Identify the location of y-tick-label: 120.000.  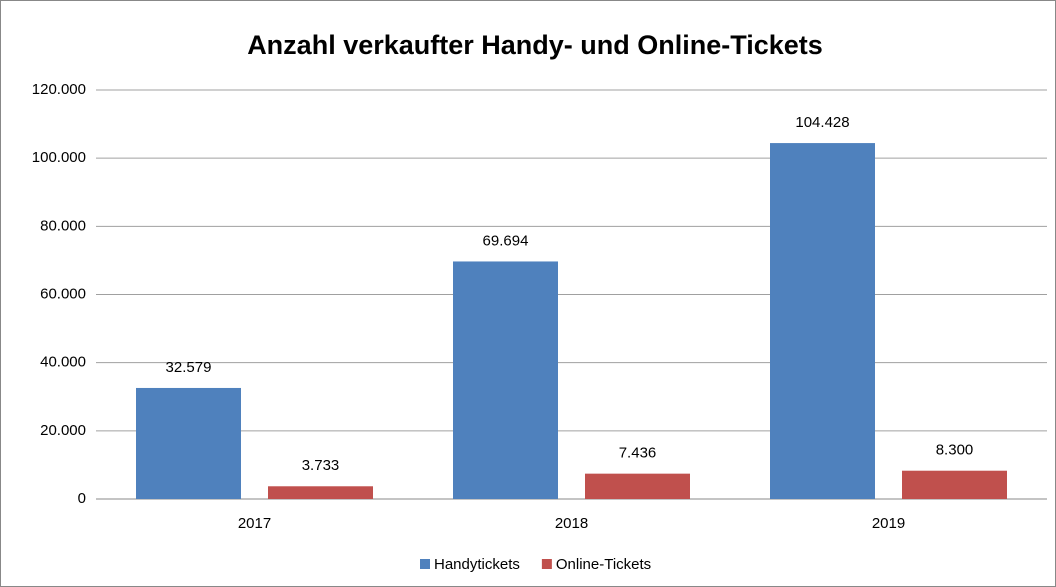
(59, 89).